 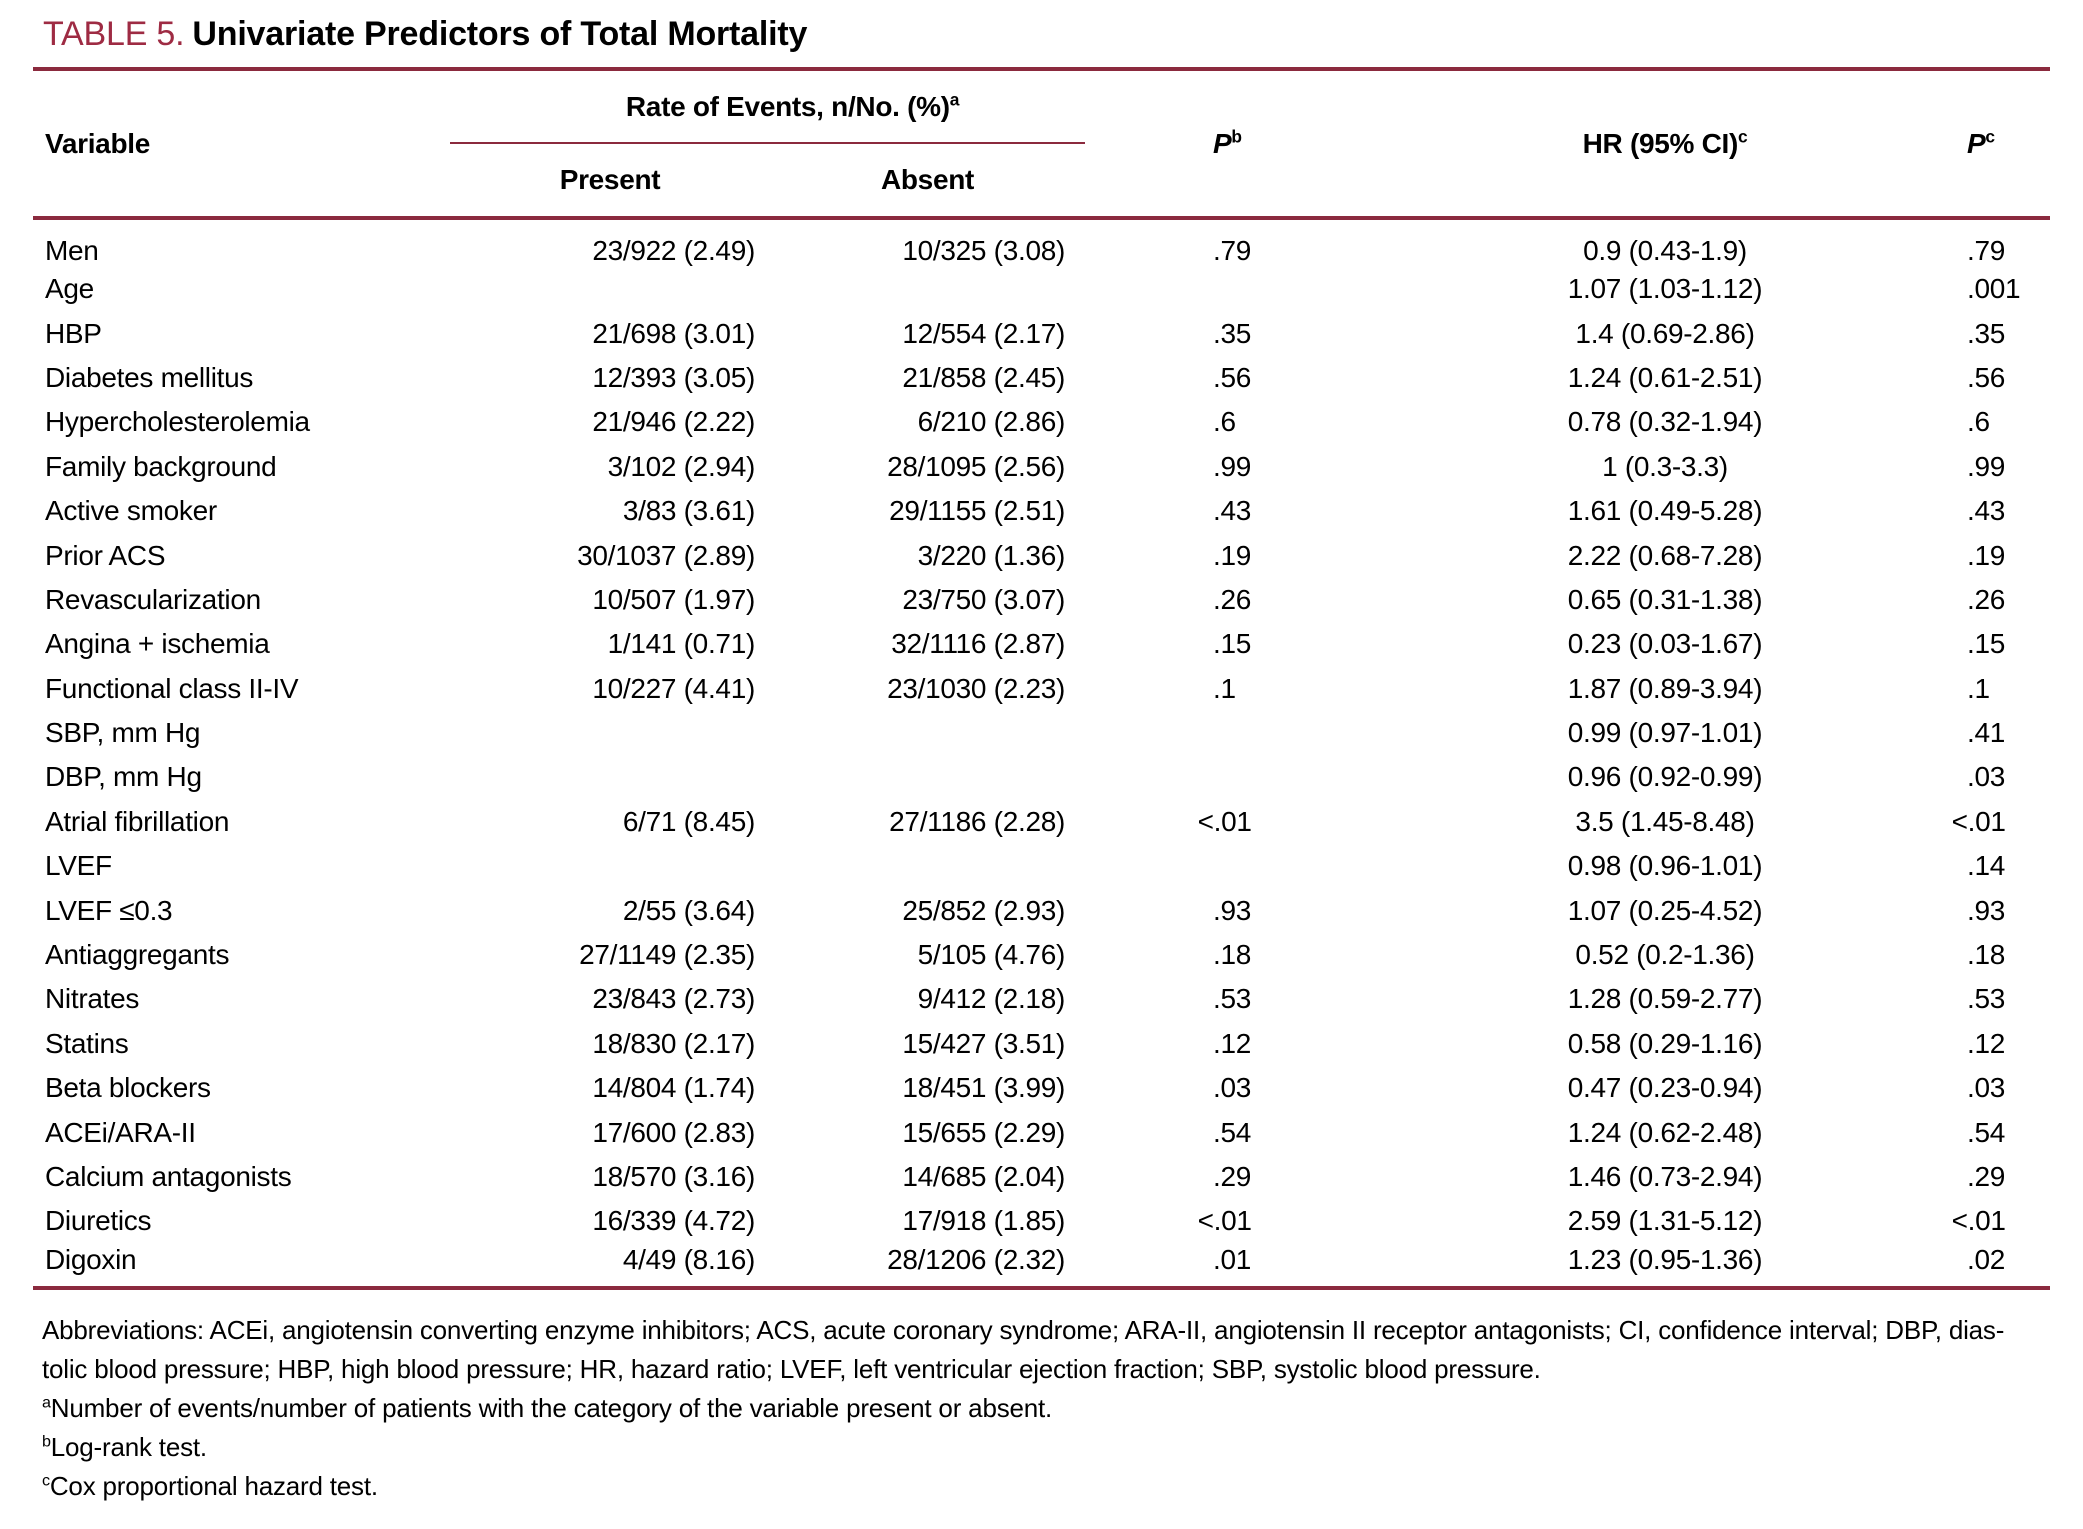 I want to click on col-header-variable: Variable, so click(x=241, y=143).